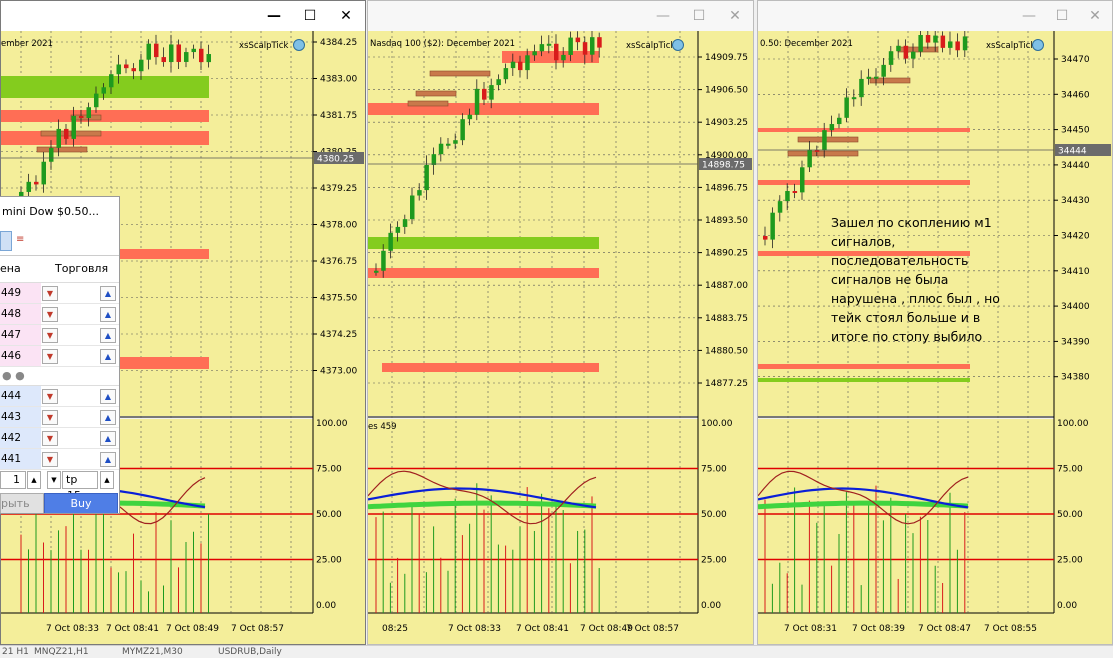  What do you see at coordinates (20, 293) in the screenshot?
I see `ladder-price: 449` at bounding box center [20, 293].